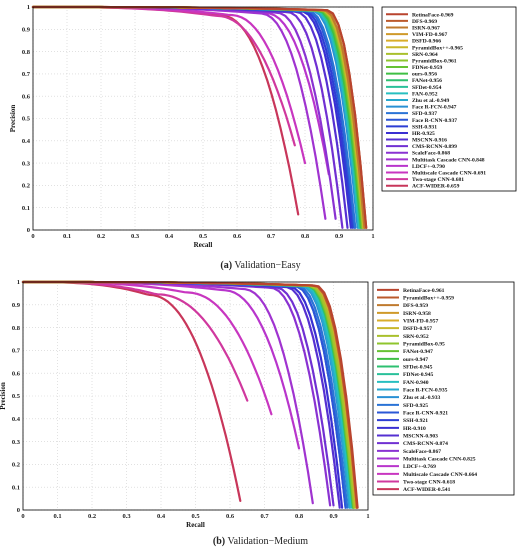  I want to click on legend-label: VIM-FD-0.957, so click(420, 322).